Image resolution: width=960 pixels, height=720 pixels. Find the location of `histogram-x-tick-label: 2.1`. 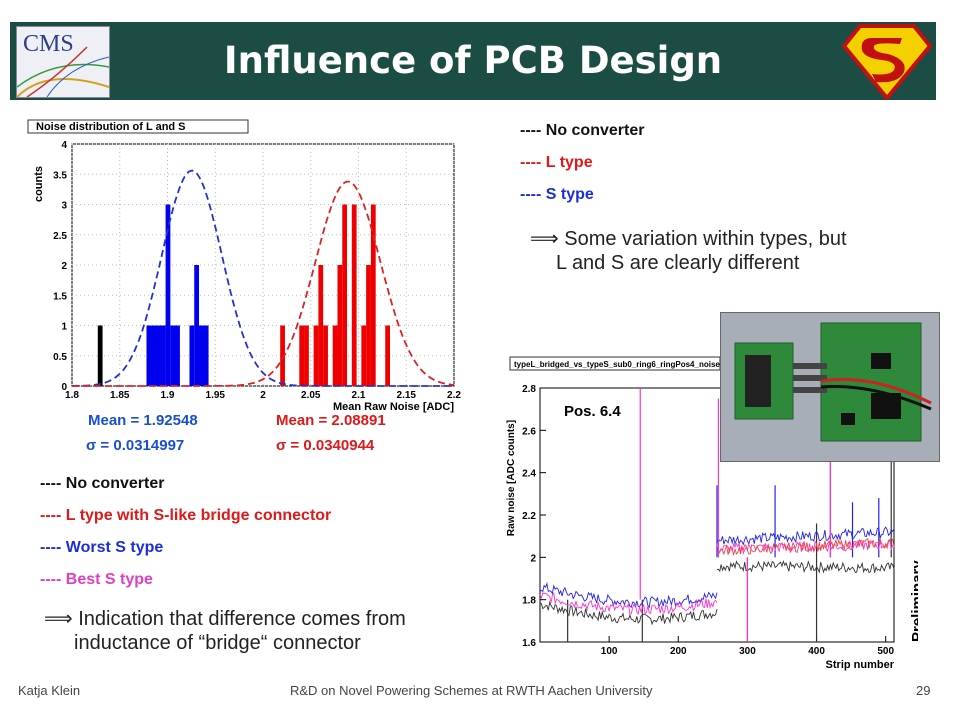

histogram-x-tick-label: 2.1 is located at coordinates (359, 395).